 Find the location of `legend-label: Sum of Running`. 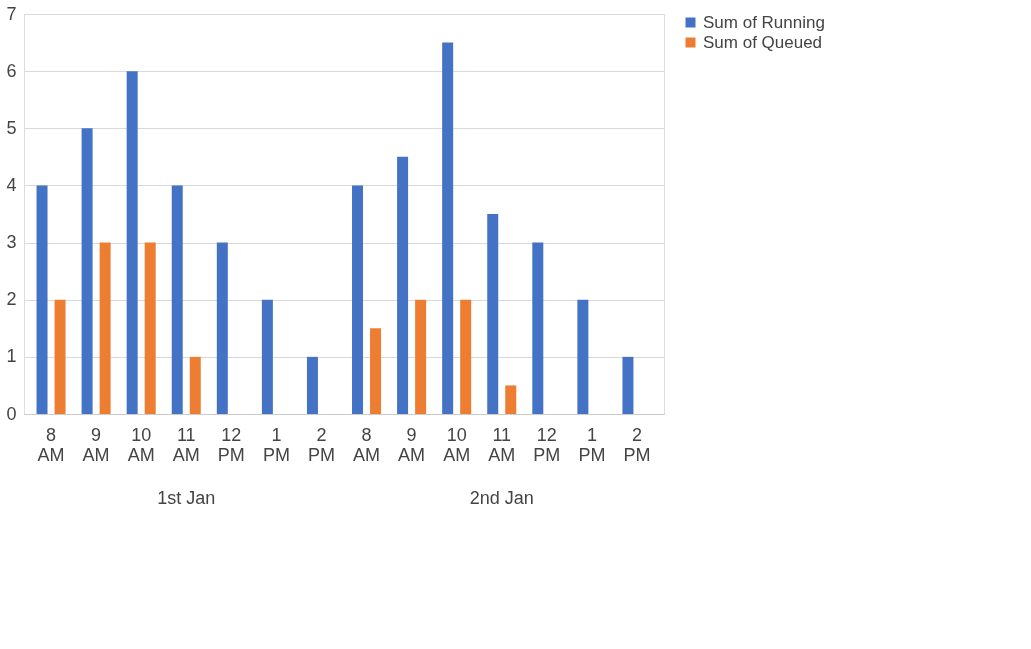

legend-label: Sum of Running is located at coordinates (764, 22).